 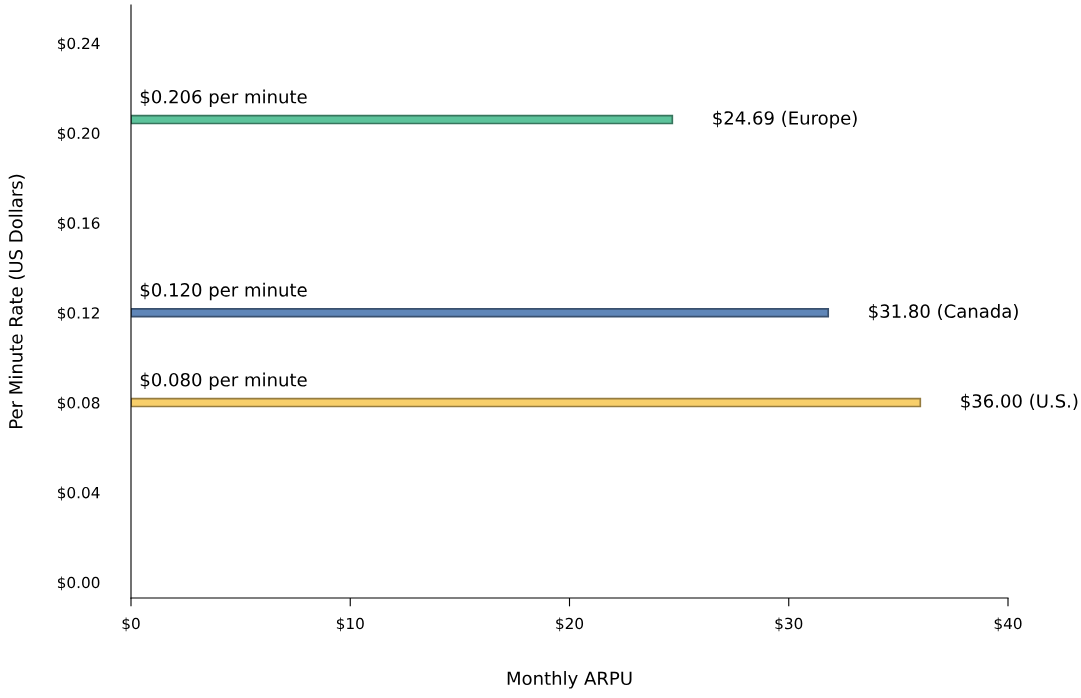 I want to click on x-tick-label: $30, so click(x=789, y=624).